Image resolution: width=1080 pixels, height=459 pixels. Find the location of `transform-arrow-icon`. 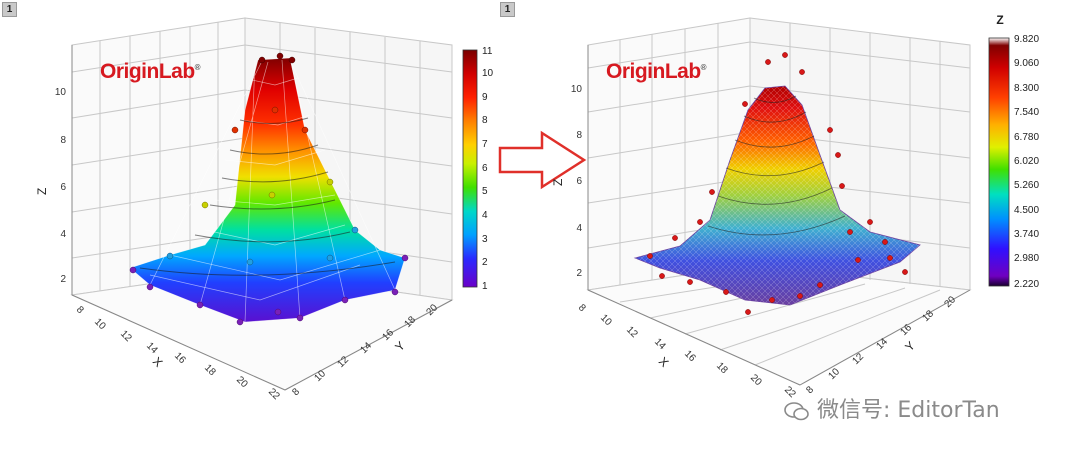

transform-arrow-icon is located at coordinates (542, 160).